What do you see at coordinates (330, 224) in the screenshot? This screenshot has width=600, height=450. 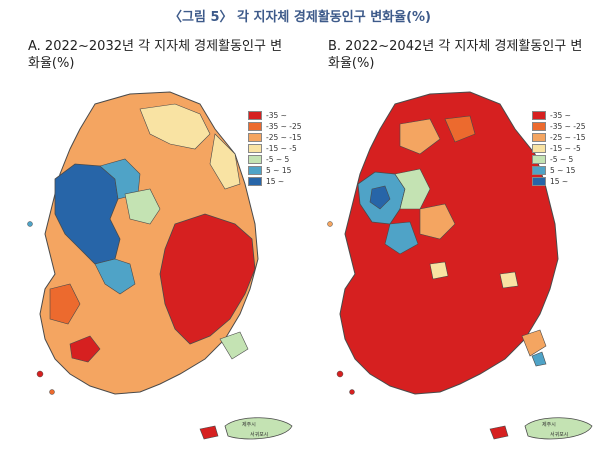 I see `island-b3` at bounding box center [330, 224].